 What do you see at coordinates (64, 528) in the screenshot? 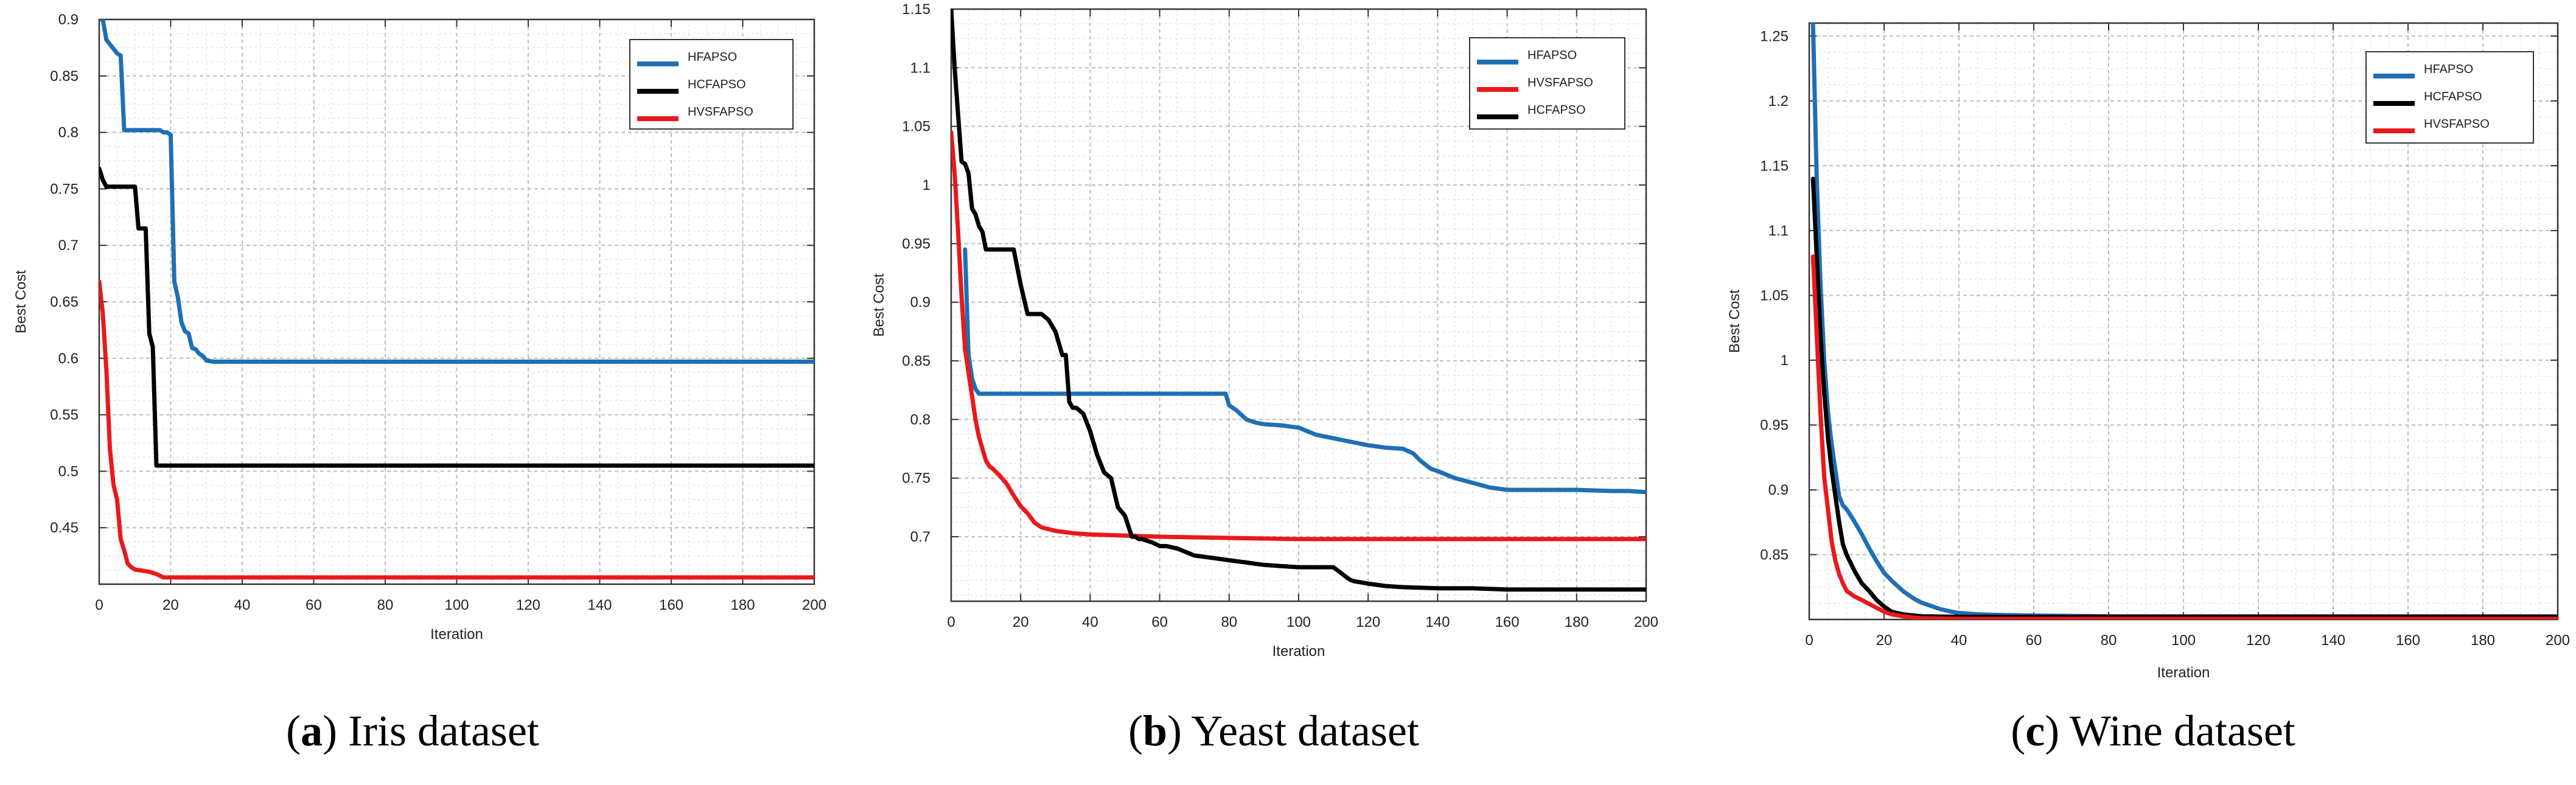
I see `y-tick-label: 0.45` at bounding box center [64, 528].